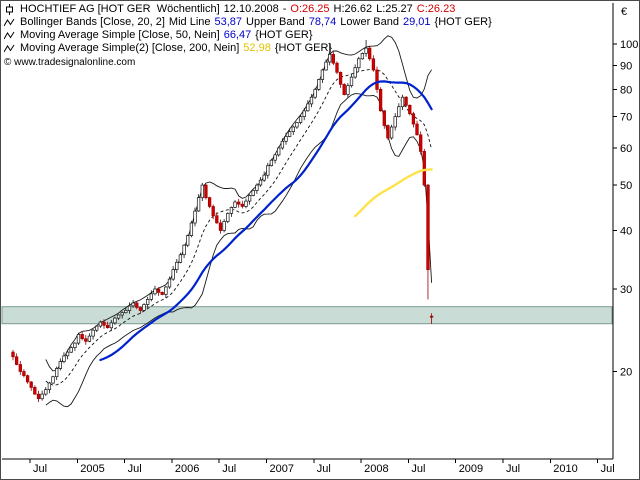 This screenshot has width=640, height=480. I want to click on price-tick-label: 50, so click(626, 186).